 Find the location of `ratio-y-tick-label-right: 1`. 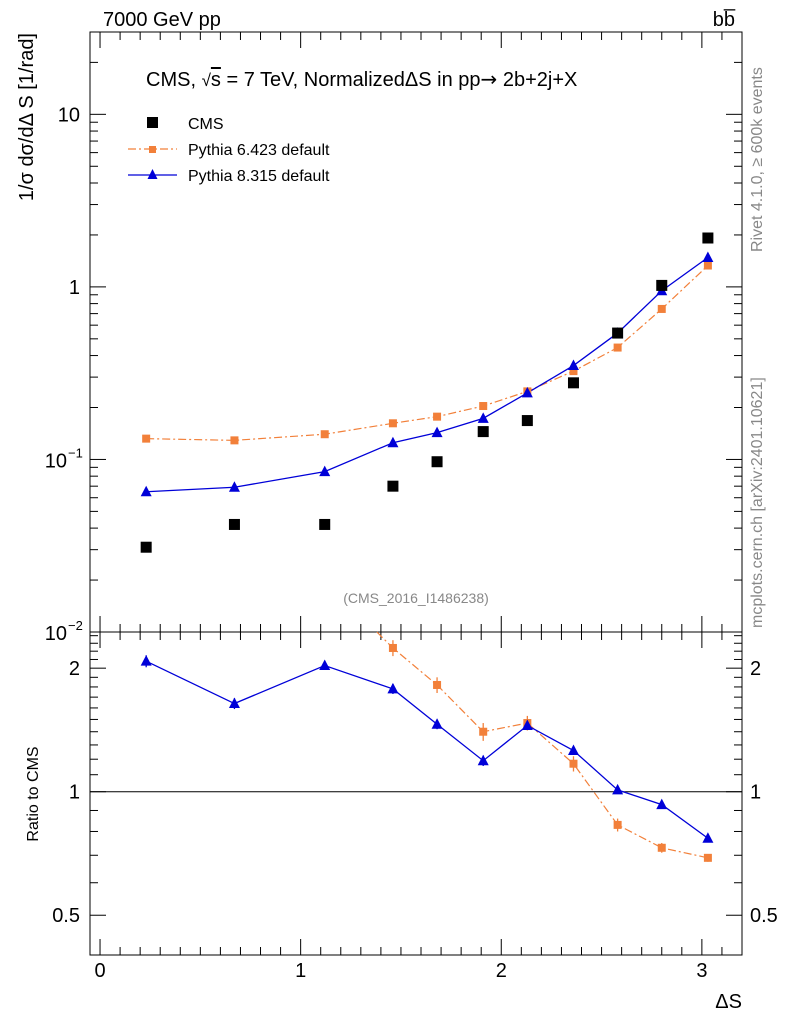

ratio-y-tick-label-right: 1 is located at coordinates (755, 793).